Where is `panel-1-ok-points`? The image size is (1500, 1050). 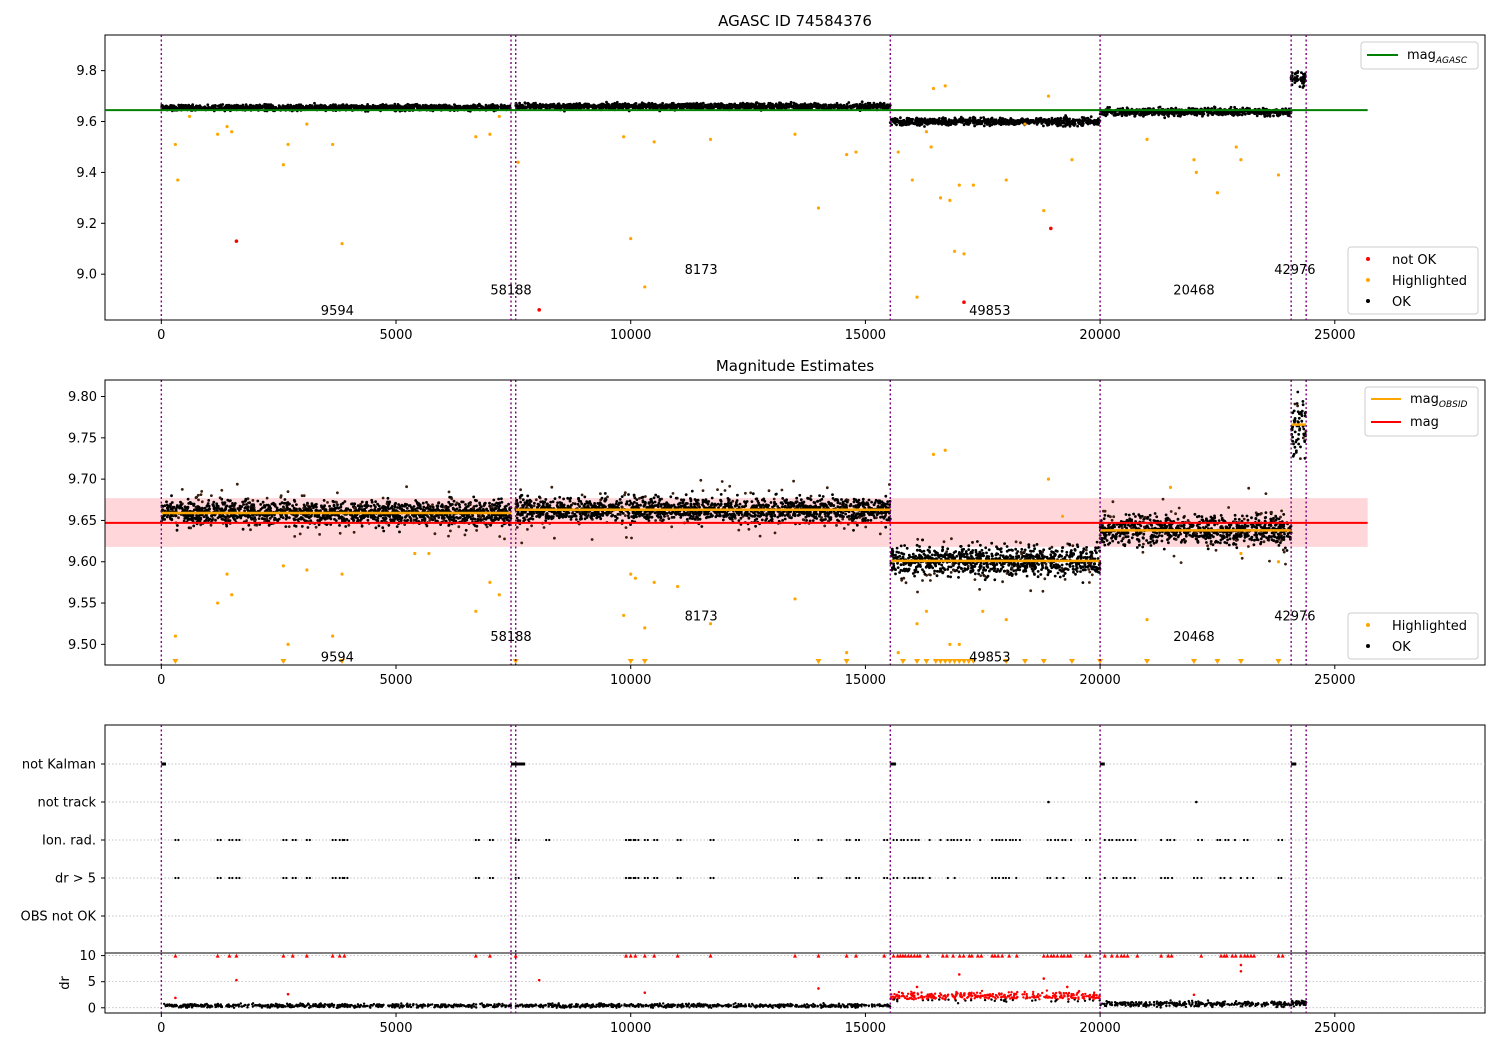
panel-1-ok-points is located at coordinates (733, 99).